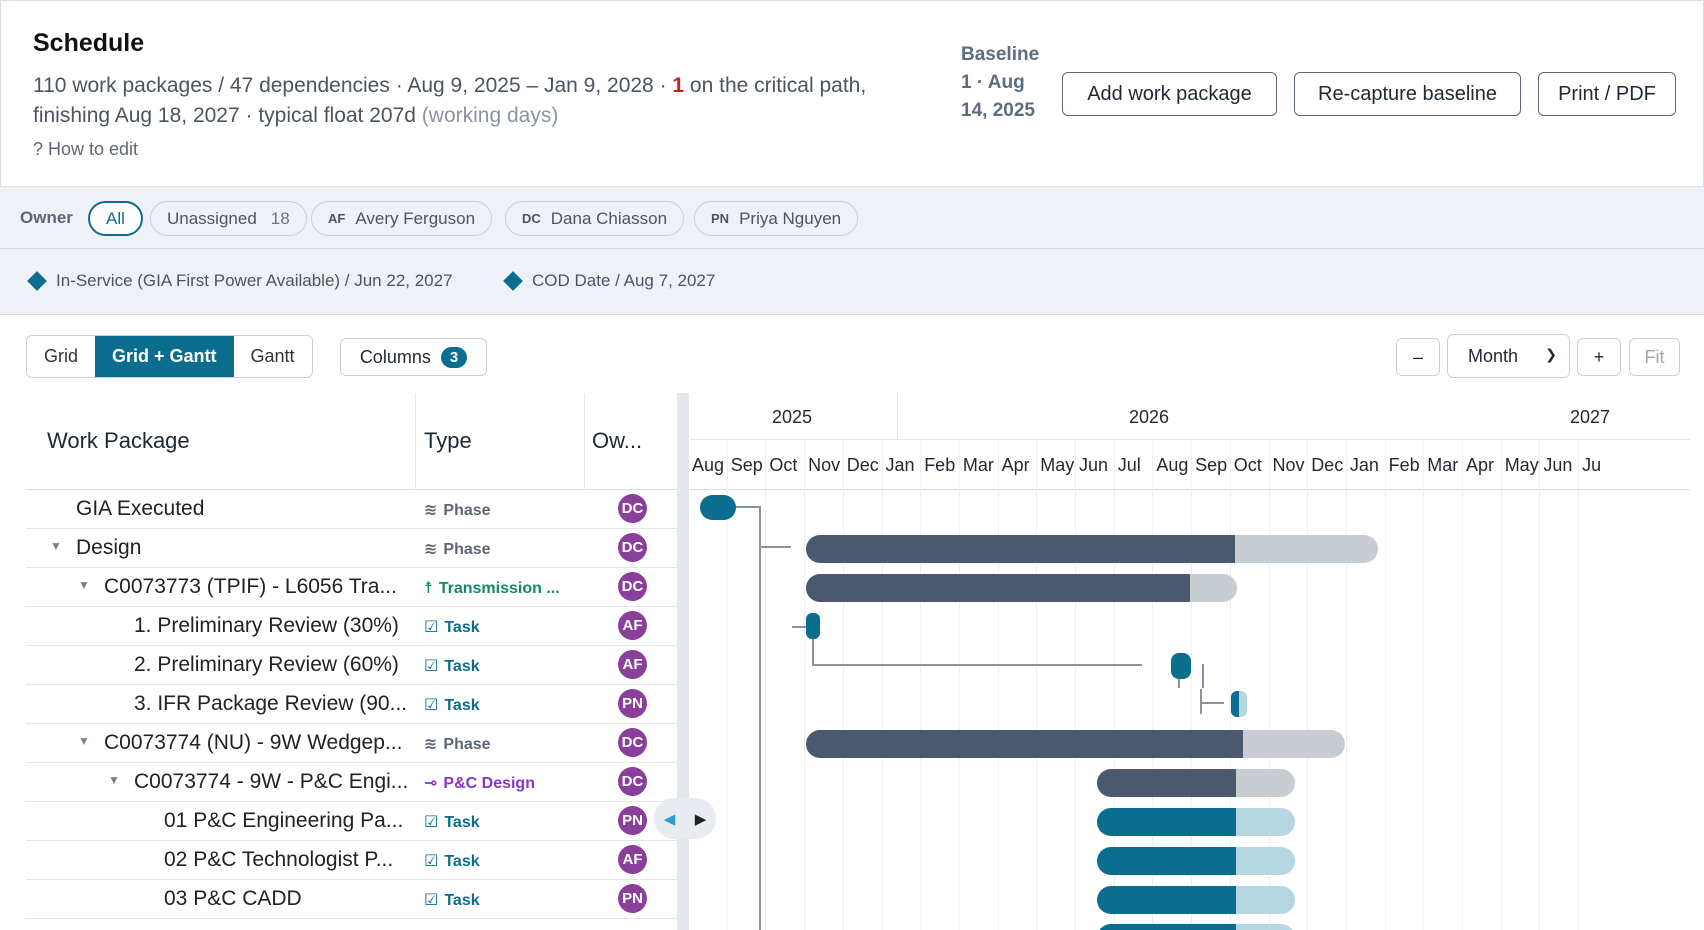 This screenshot has height=930, width=1704. Describe the element at coordinates (1169, 94) in the screenshot. I see `add-work-package-button: Add work package` at that location.